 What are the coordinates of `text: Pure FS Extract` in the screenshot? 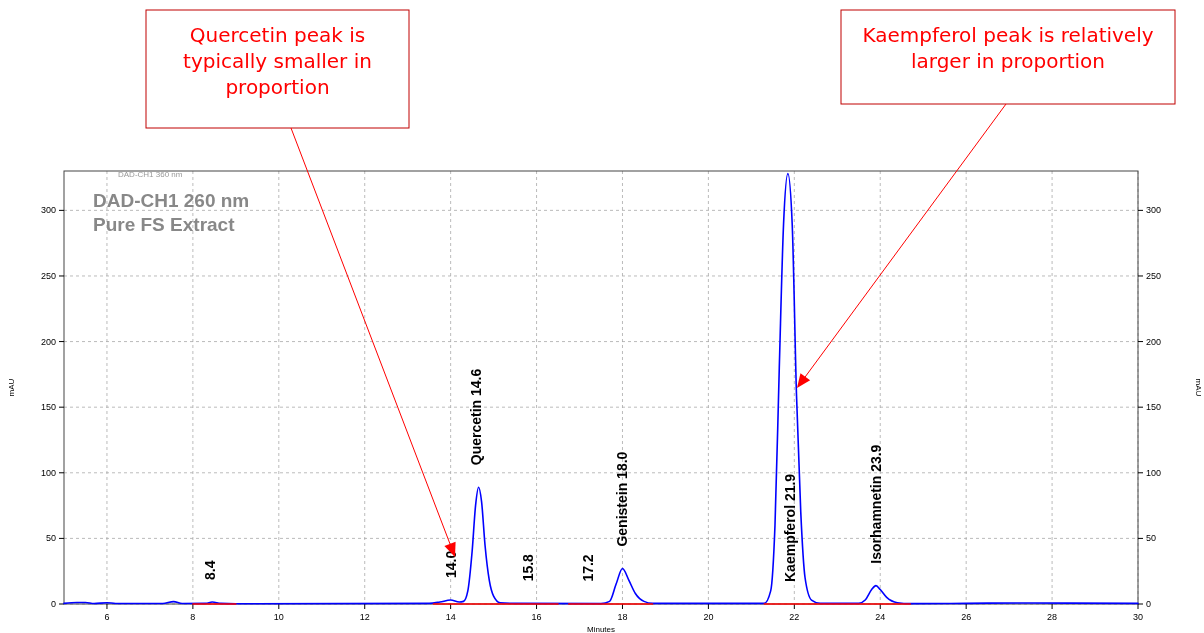 It's located at (164, 224).